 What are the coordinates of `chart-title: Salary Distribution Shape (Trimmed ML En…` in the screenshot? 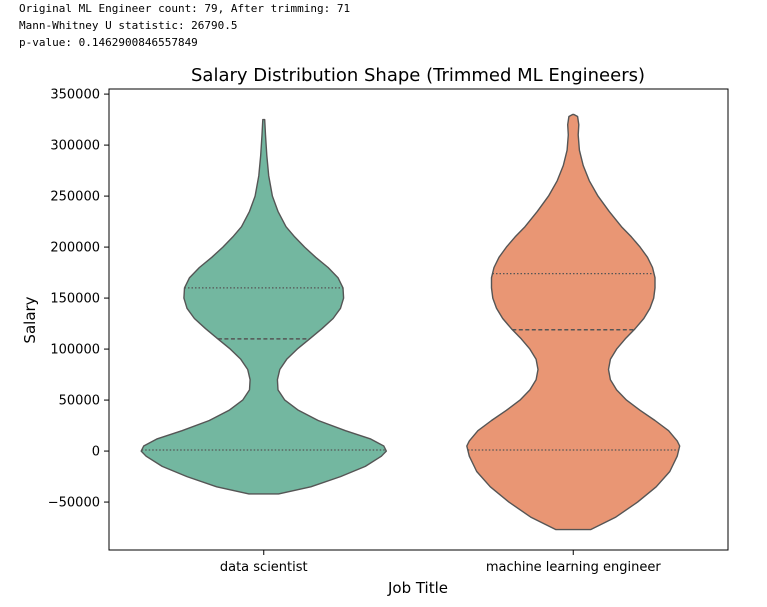 It's located at (418, 75).